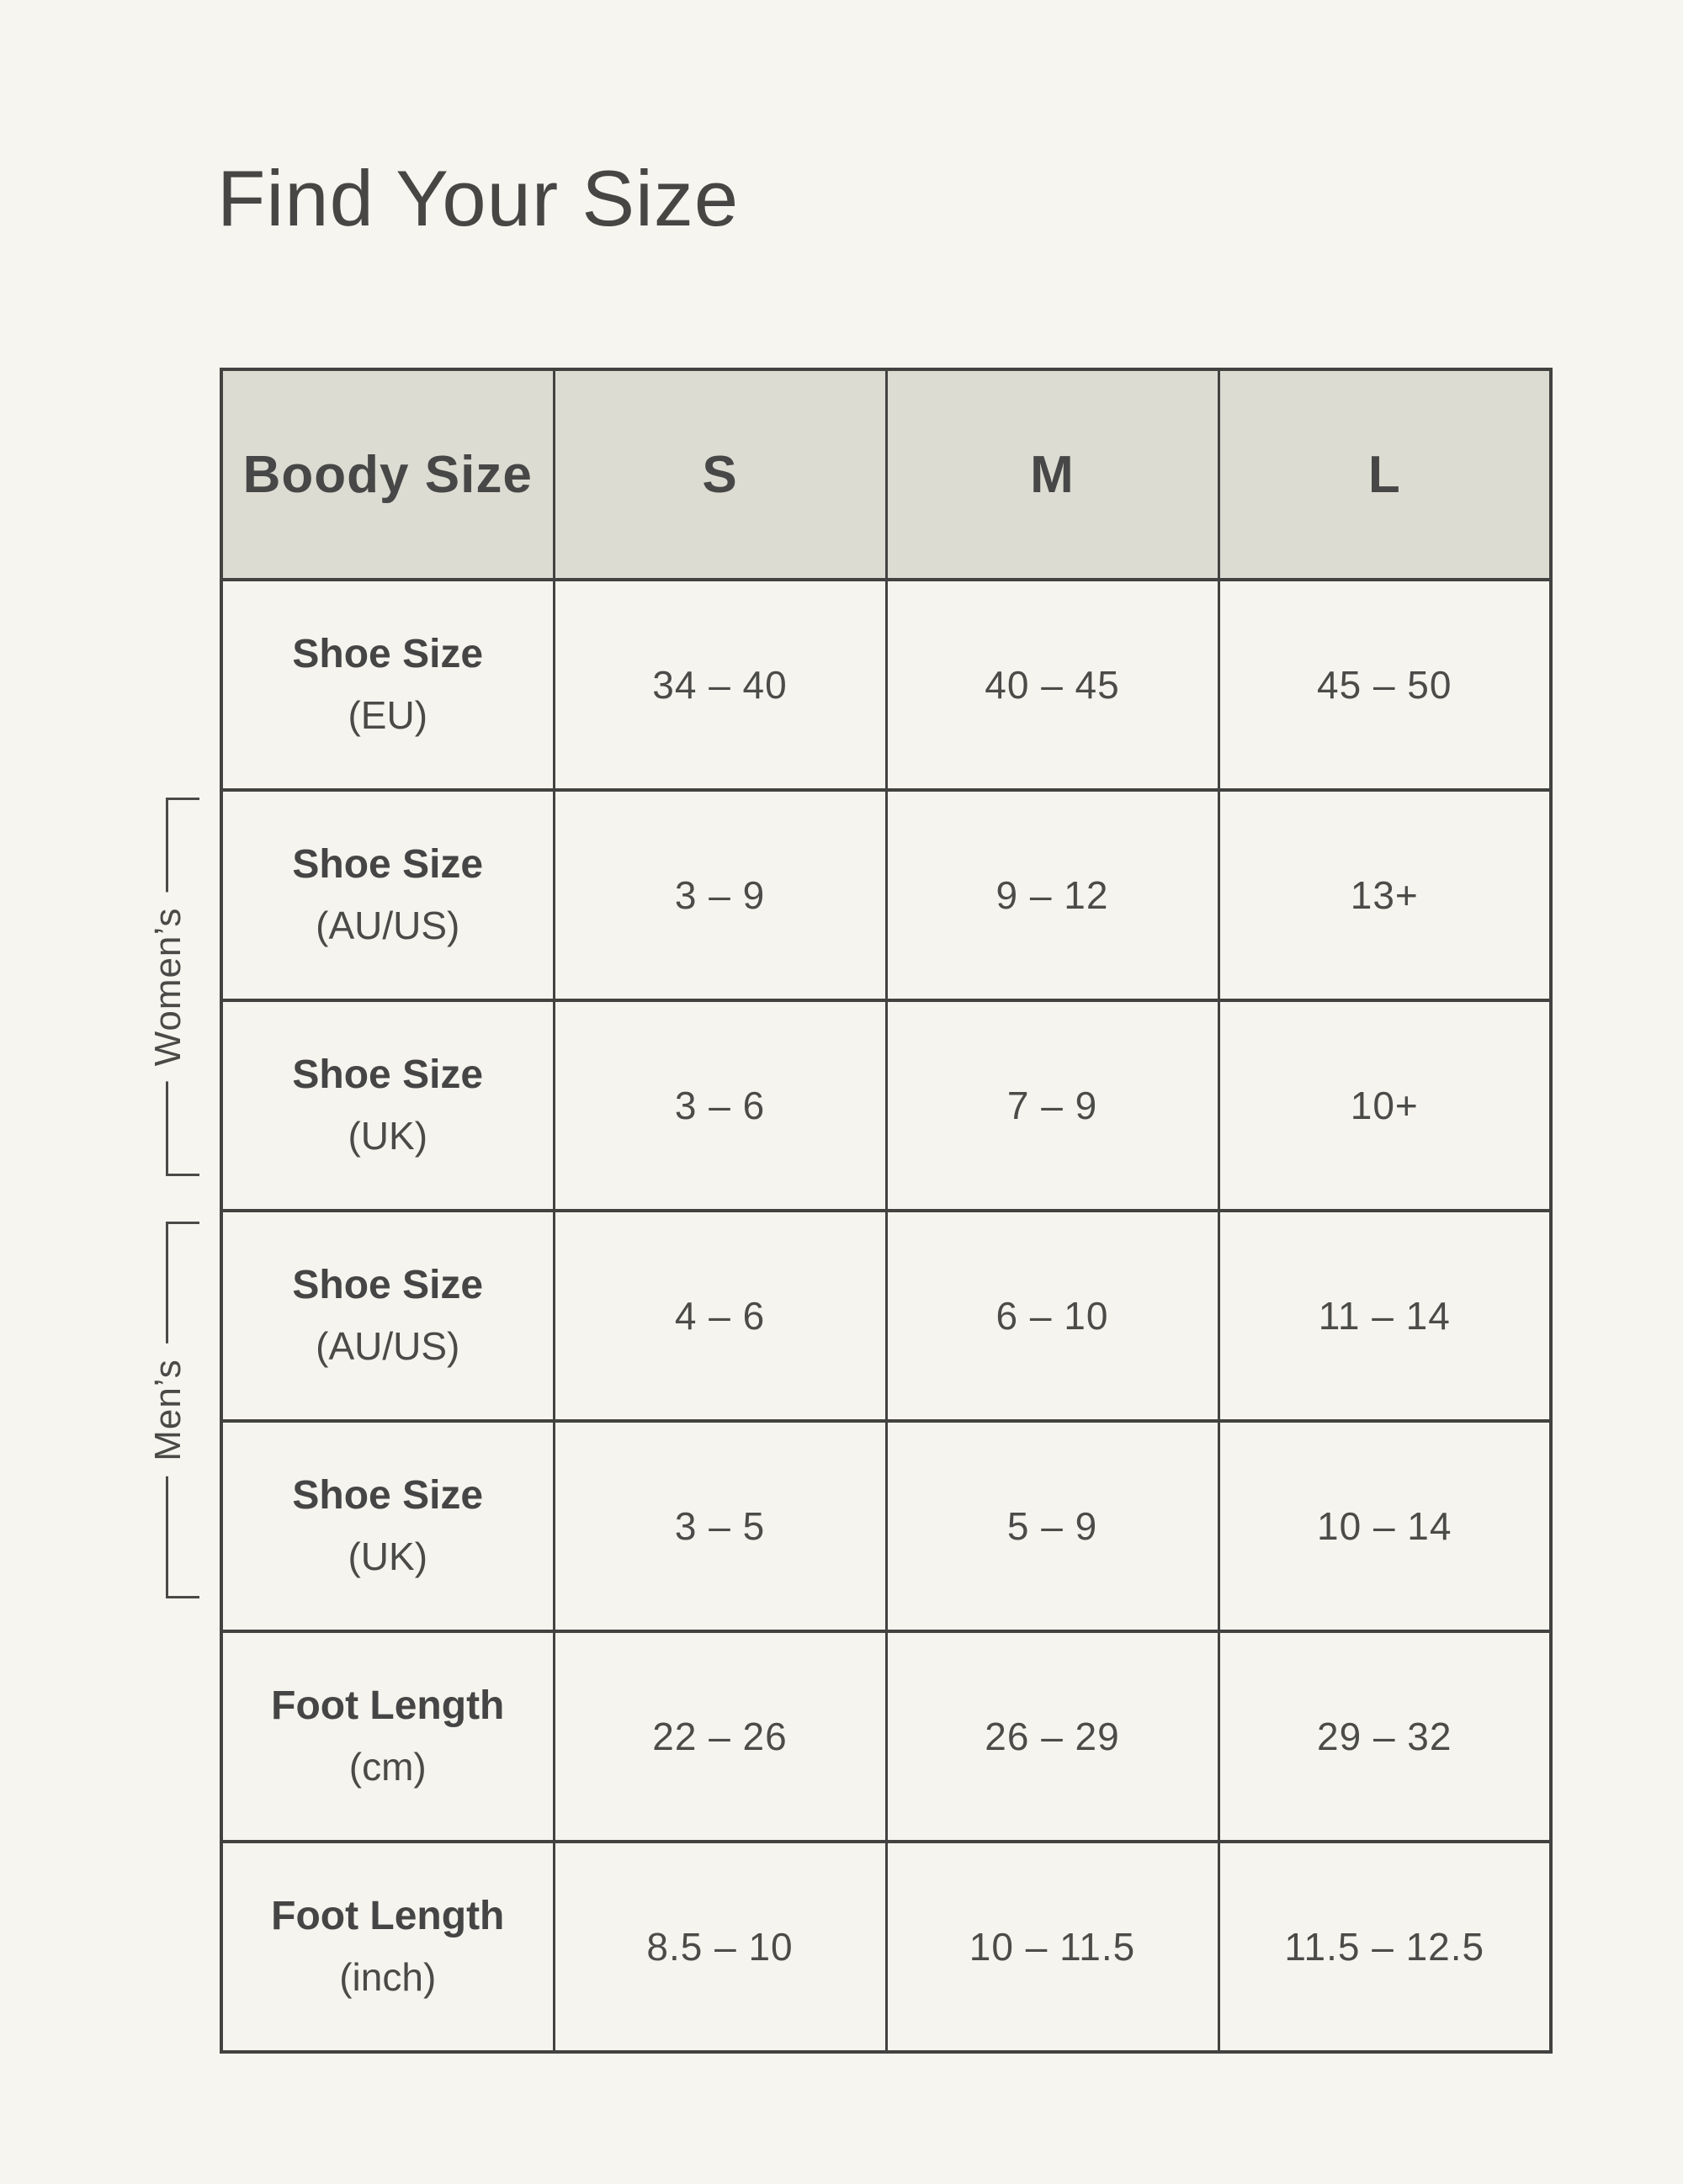  I want to click on value-cell: 34 – 40, so click(720, 685).